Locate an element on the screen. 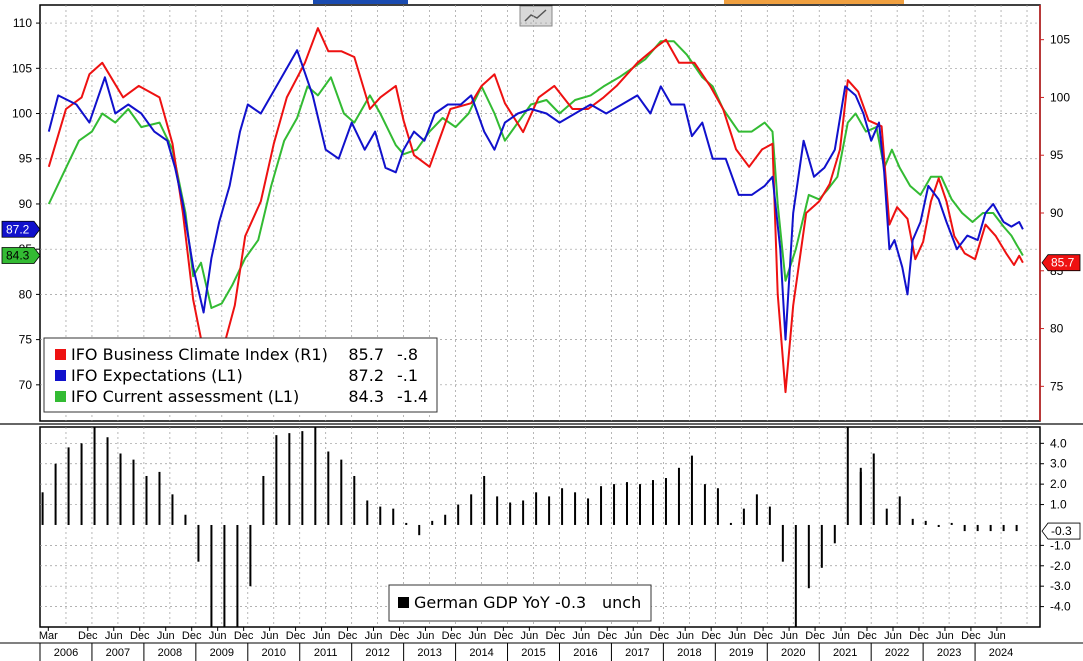 The height and width of the screenshot is (661, 1083). x-year-label: 2014 is located at coordinates (481, 653).